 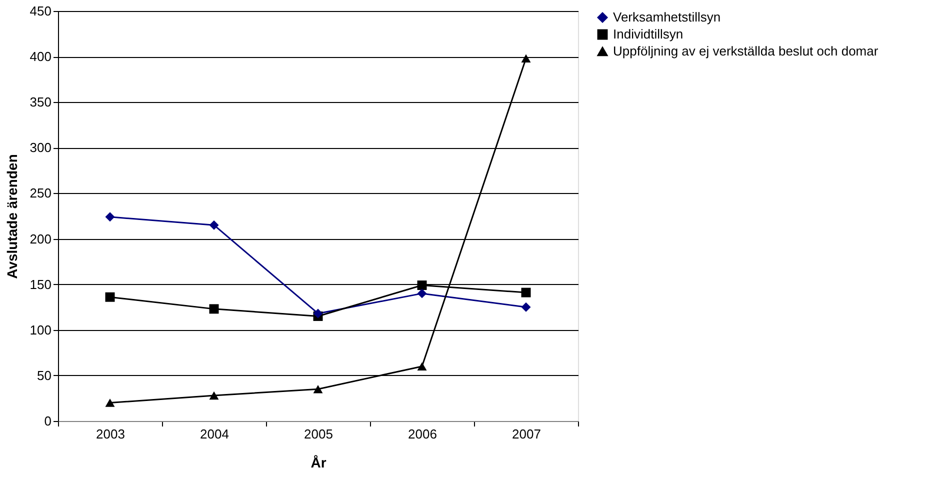 What do you see at coordinates (12, 216) in the screenshot?
I see `y-axis-title: Avslutade ärenden` at bounding box center [12, 216].